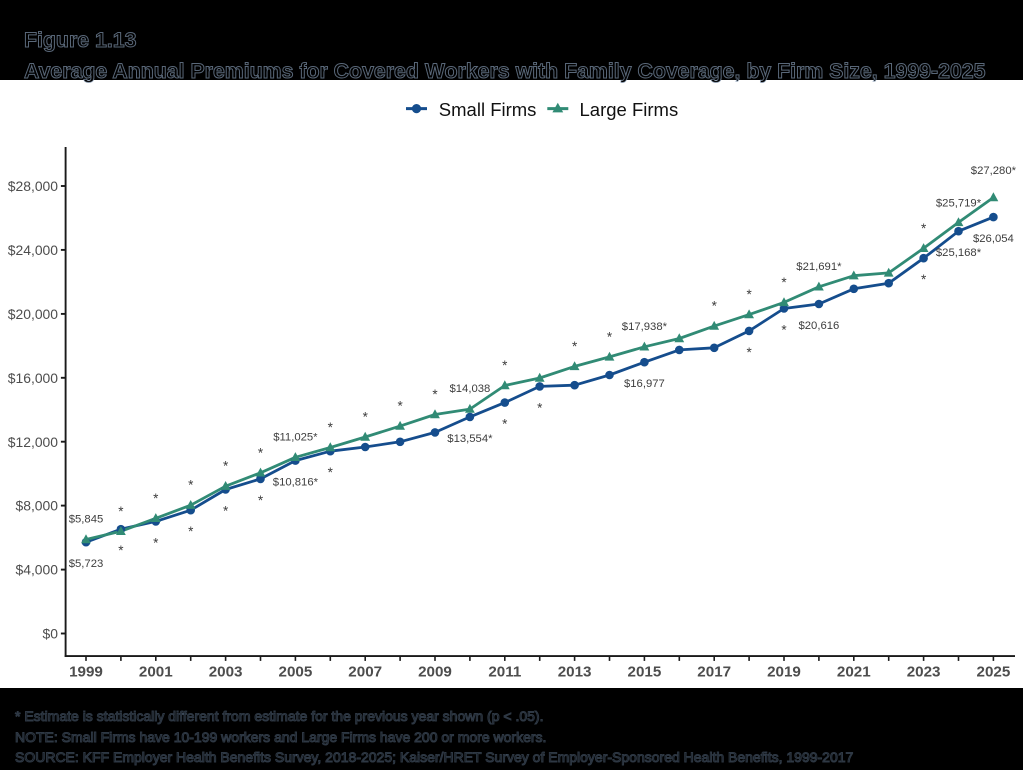  I want to click on svg-text: 2025, so click(994, 672).